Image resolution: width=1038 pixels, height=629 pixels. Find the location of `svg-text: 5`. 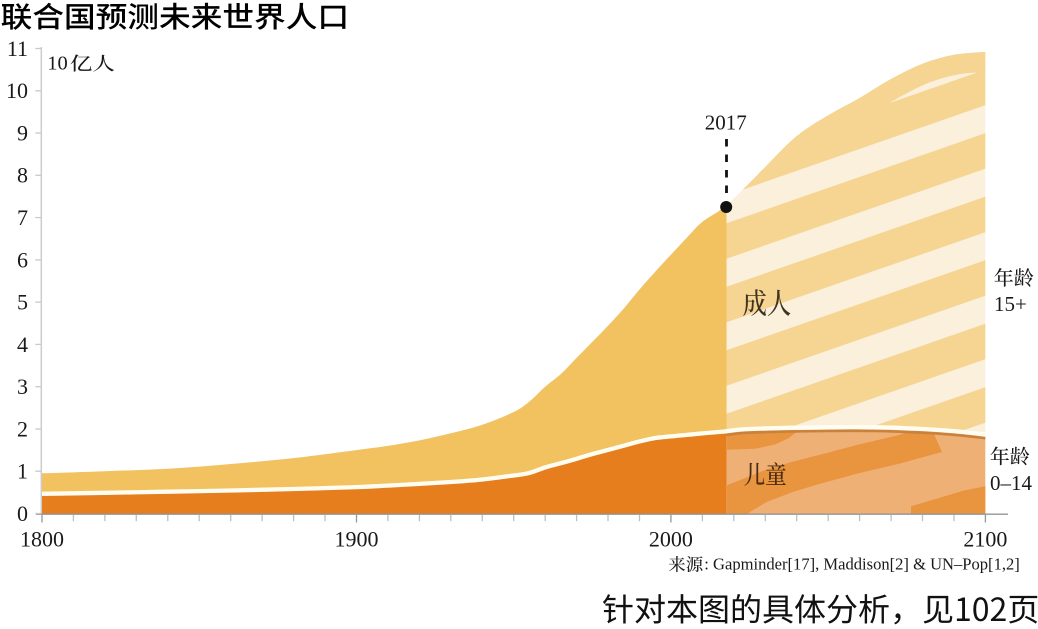

svg-text: 5 is located at coordinates (22, 302).